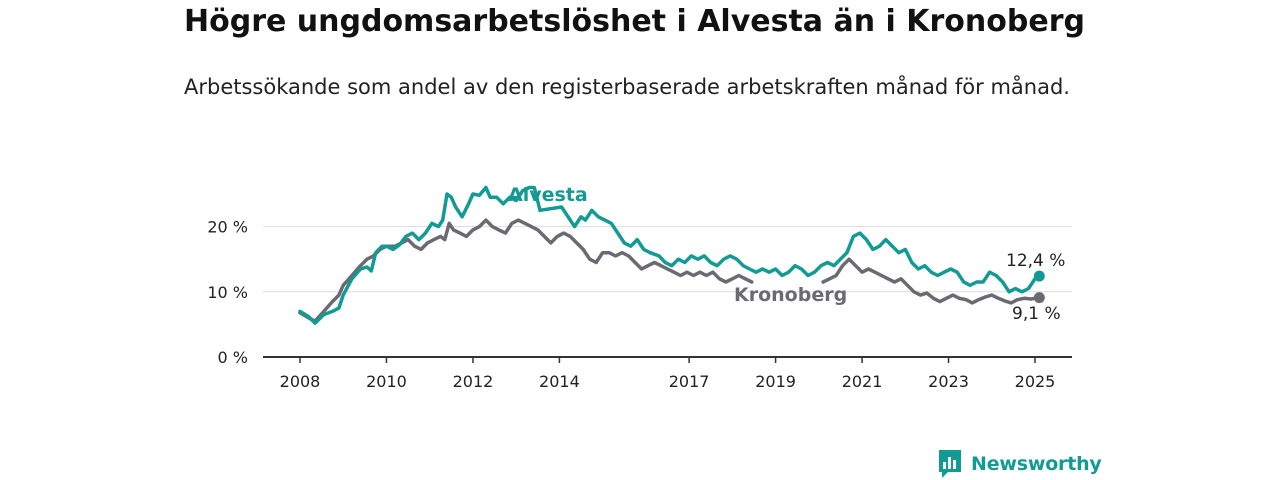 This screenshot has height=480, width=1280. I want to click on x-tick-label: 2010, so click(386, 381).